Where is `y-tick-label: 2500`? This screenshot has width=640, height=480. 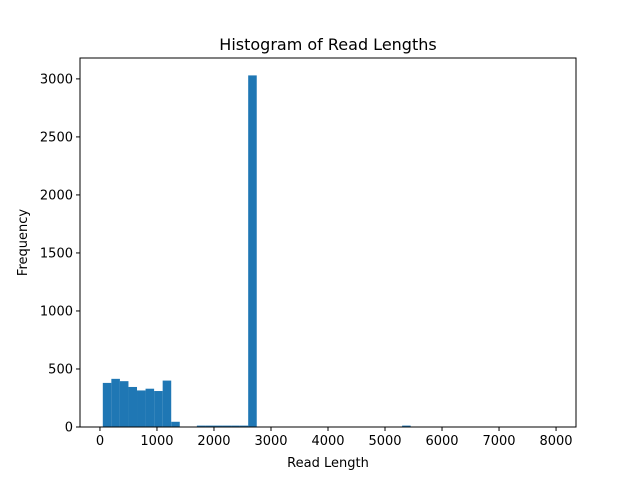 y-tick-label: 2500 is located at coordinates (56, 137).